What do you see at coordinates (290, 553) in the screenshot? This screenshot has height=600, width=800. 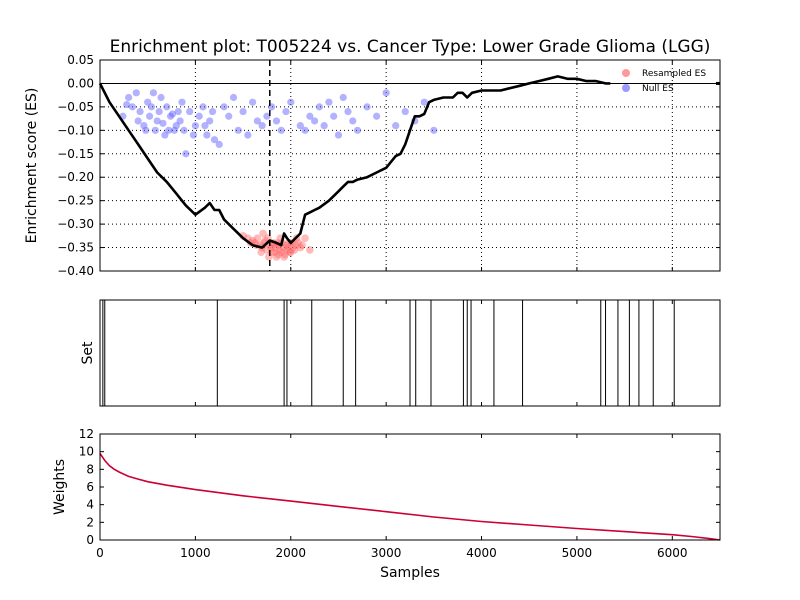 I see `x-tick-label: 2000` at bounding box center [290, 553].